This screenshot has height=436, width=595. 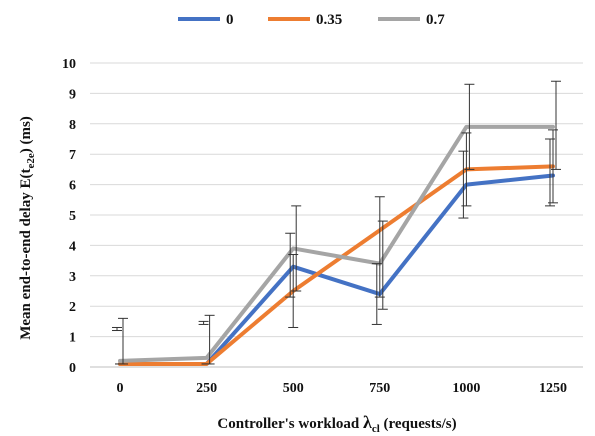 I want to click on x-tick-1000: 1000, so click(x=466, y=388).